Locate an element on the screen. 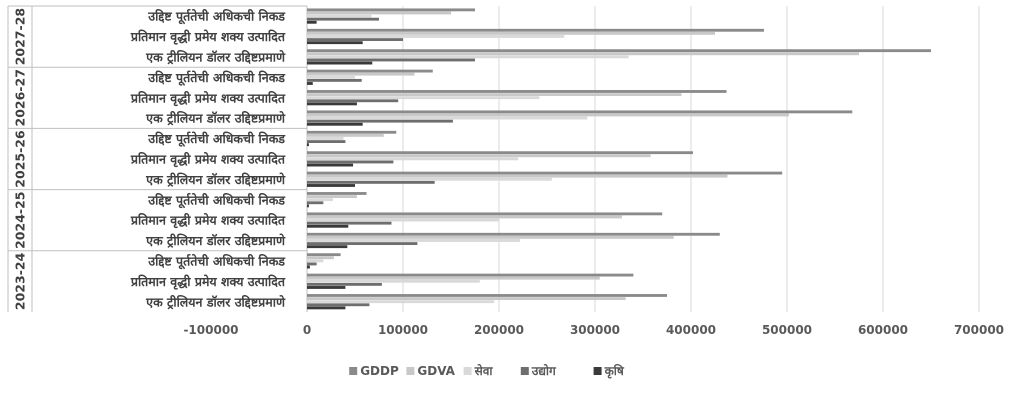 The height and width of the screenshot is (401, 1009). legend: GDDP GDVA सेवा उद्योग कृषि is located at coordinates (487, 371).